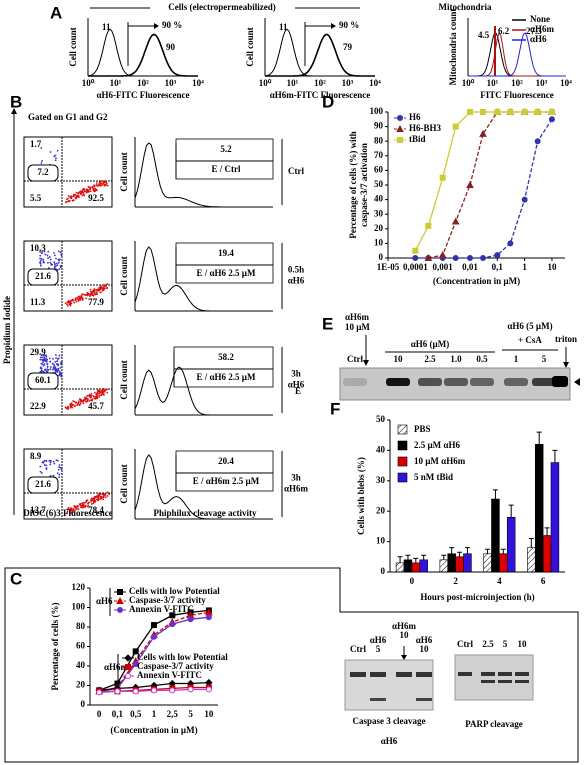 This screenshot has width=584, height=765. What do you see at coordinates (96, 302) in the screenshot?
I see `quadrant-value: 77.9` at bounding box center [96, 302].